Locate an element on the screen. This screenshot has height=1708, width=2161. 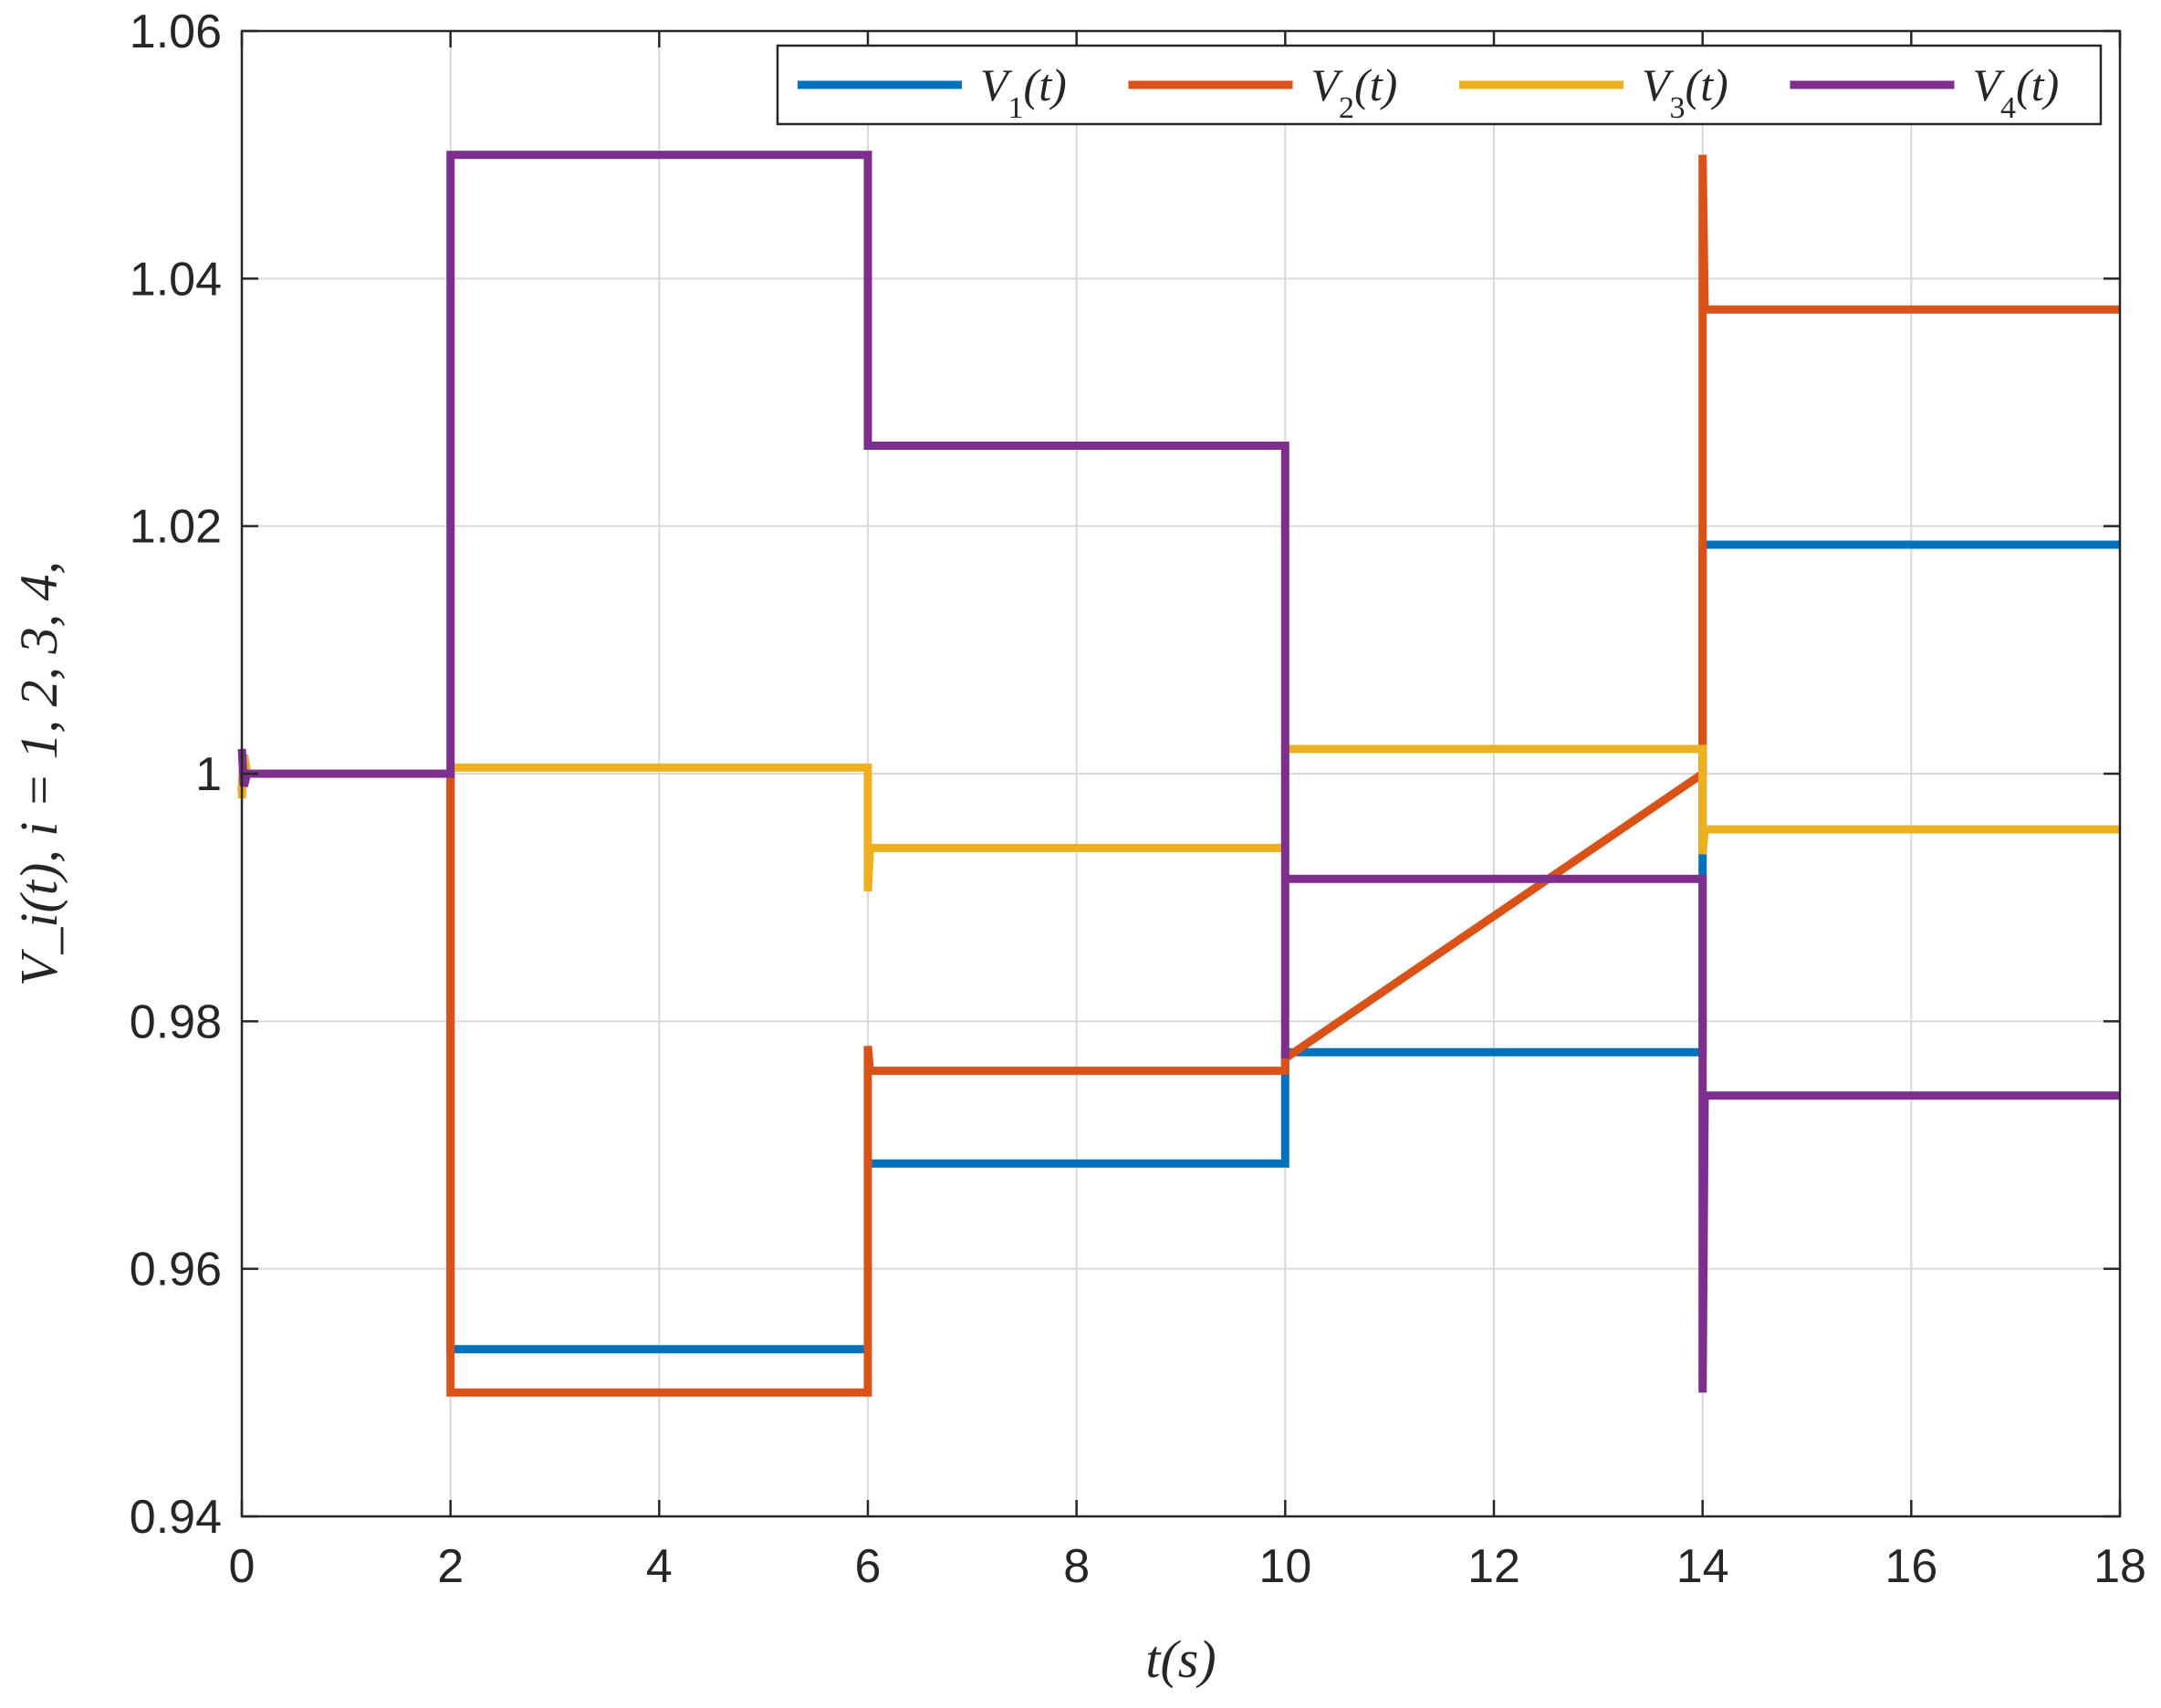
x-axis-title: t(s) is located at coordinates (1180, 1659).